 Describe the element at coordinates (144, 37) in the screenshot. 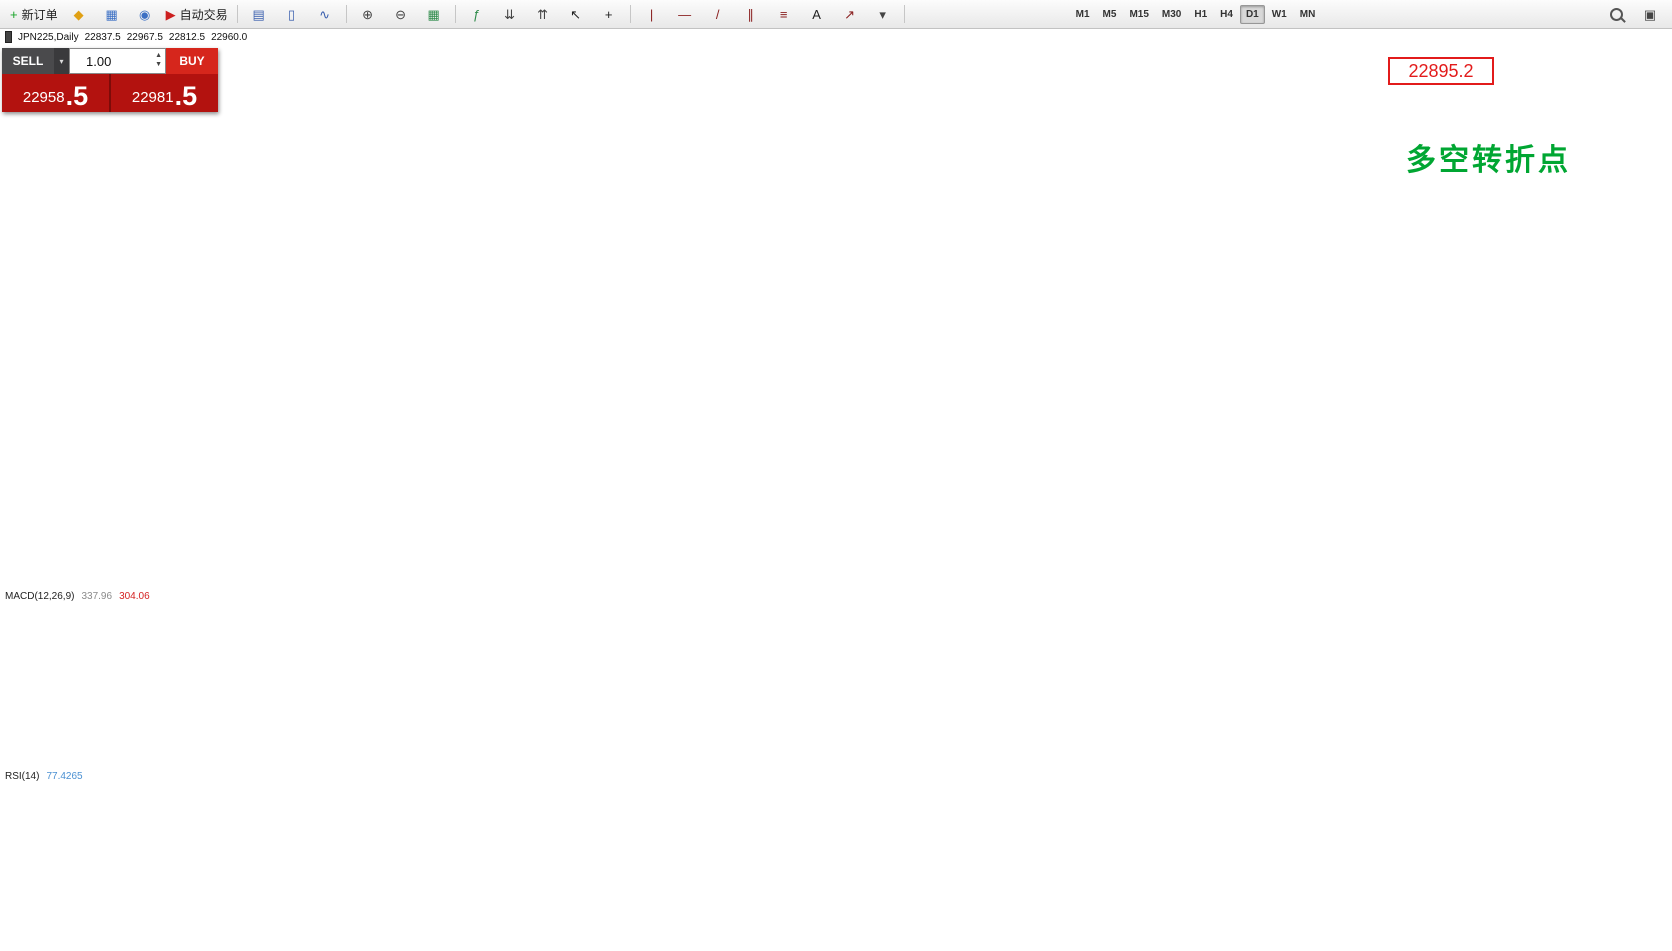

I see `ohlc-high: 22967.5` at that location.